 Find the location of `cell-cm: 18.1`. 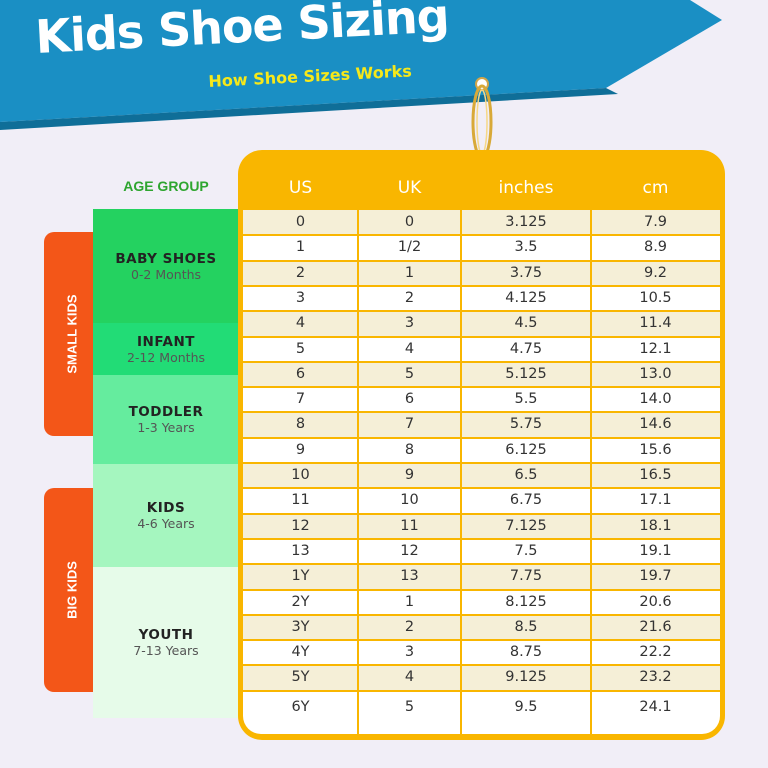

cell-cm: 18.1 is located at coordinates (655, 525).